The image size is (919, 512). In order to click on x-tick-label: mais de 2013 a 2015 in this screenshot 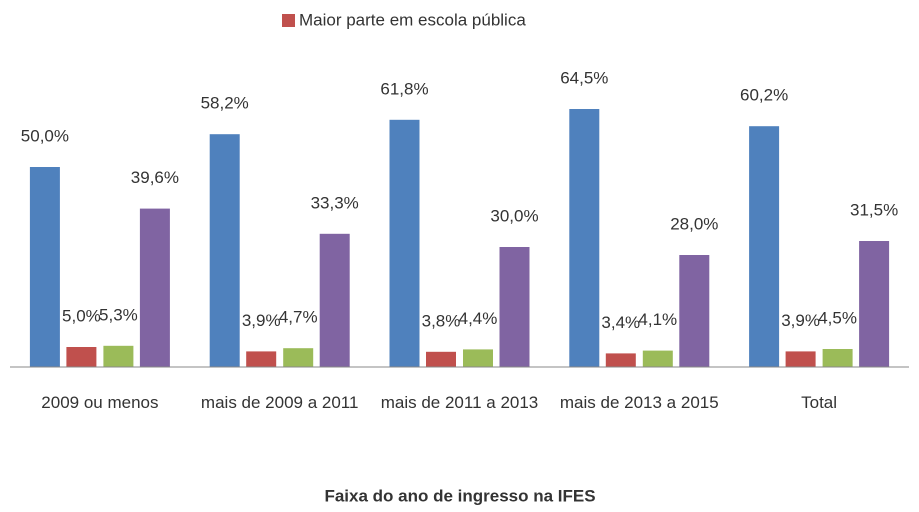, I will do `click(639, 402)`.